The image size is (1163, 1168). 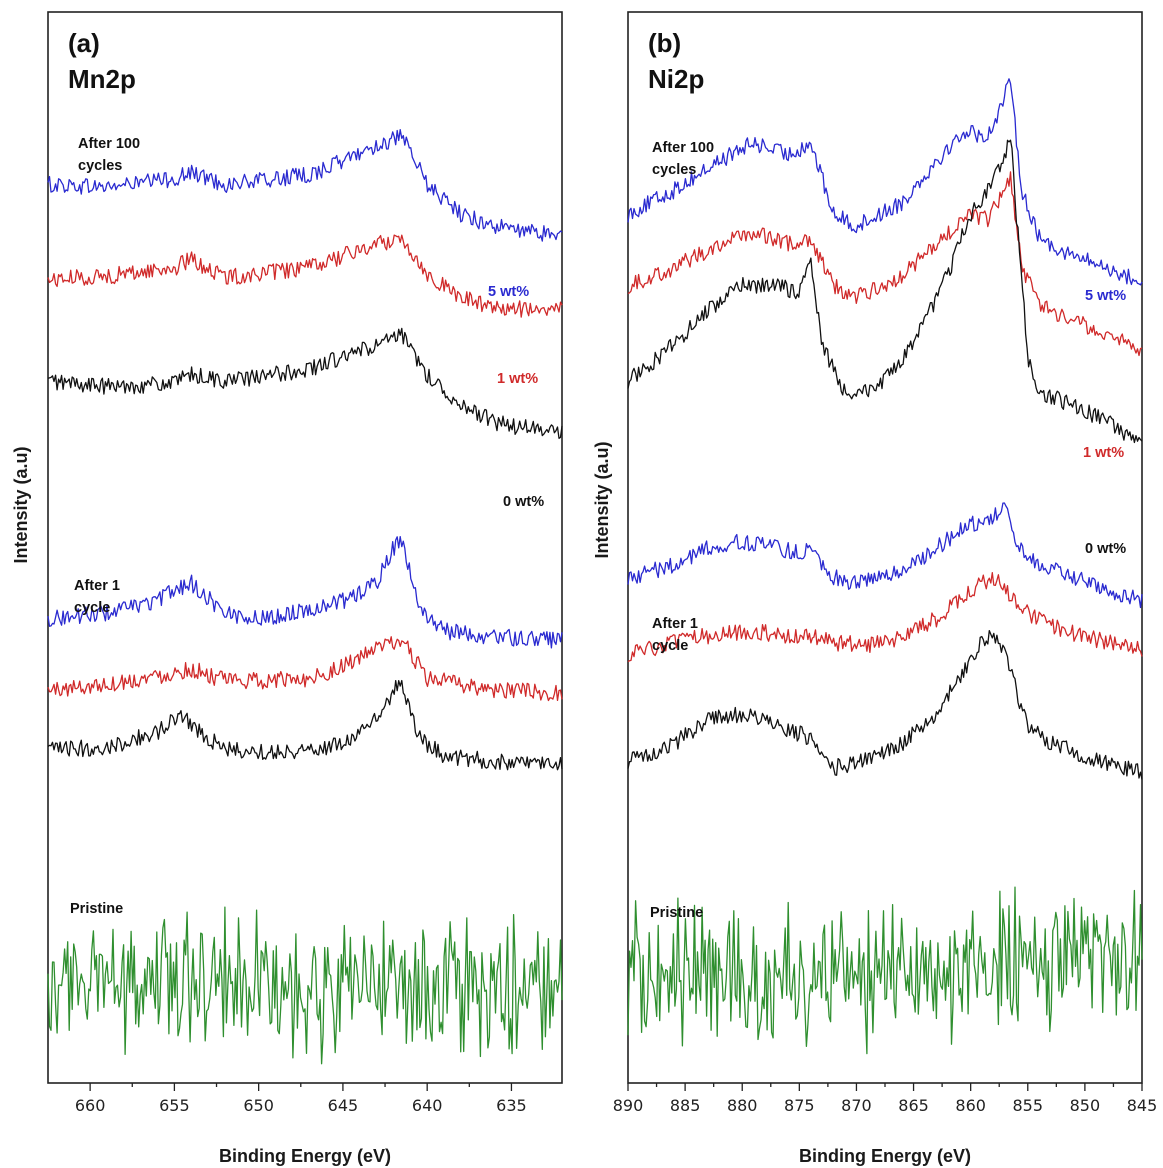 I want to click on x-tick-label: 860, so click(x=970, y=1105).